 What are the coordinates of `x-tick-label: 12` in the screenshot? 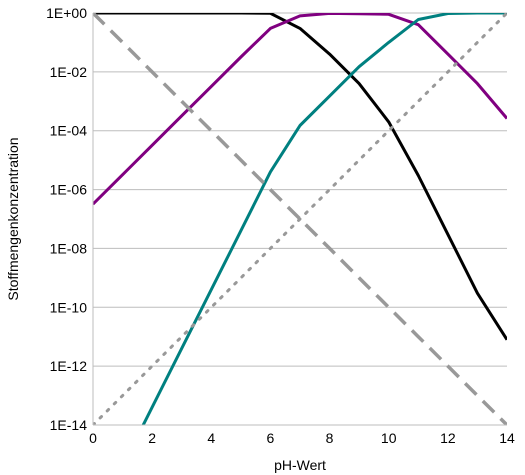 It's located at (448, 438).